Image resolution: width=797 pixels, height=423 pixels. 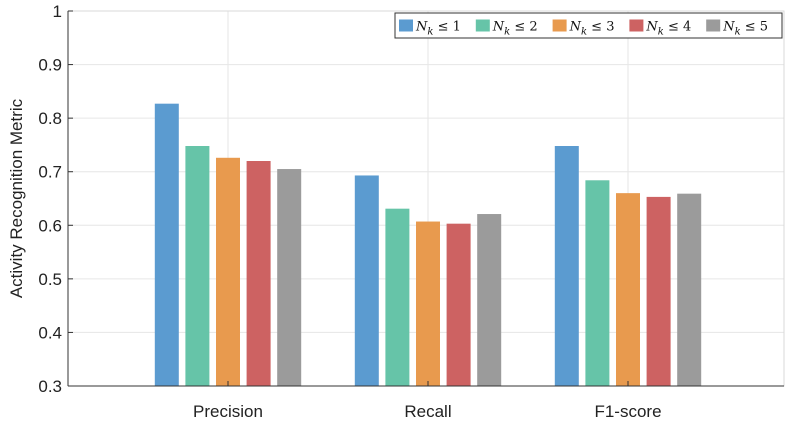 What do you see at coordinates (50, 65) in the screenshot?
I see `y-tick-label: 0.9` at bounding box center [50, 65].